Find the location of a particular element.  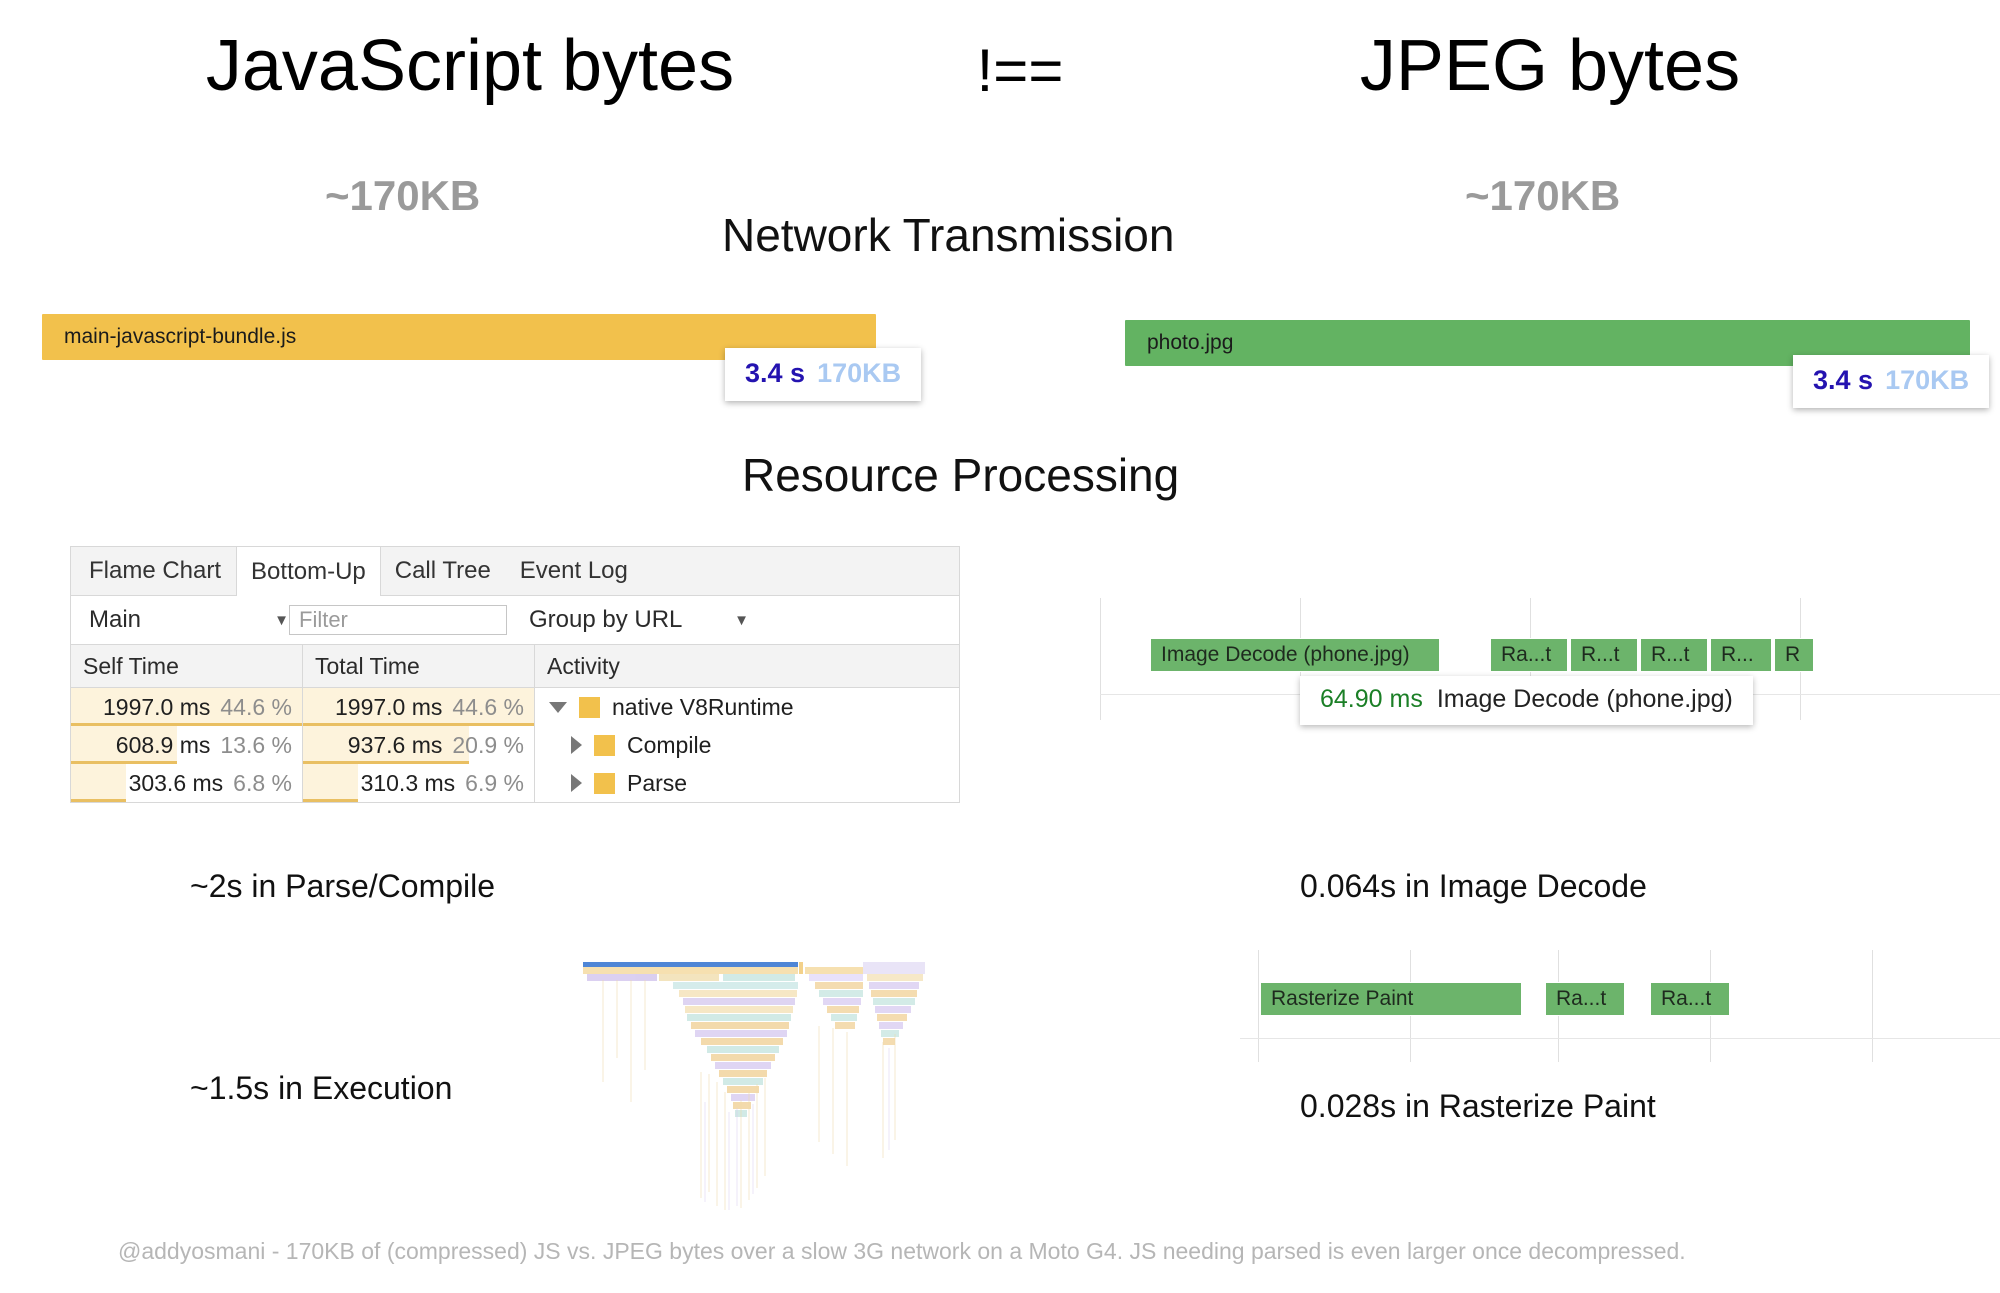

column-header-self-time: Self Time is located at coordinates (187, 666).